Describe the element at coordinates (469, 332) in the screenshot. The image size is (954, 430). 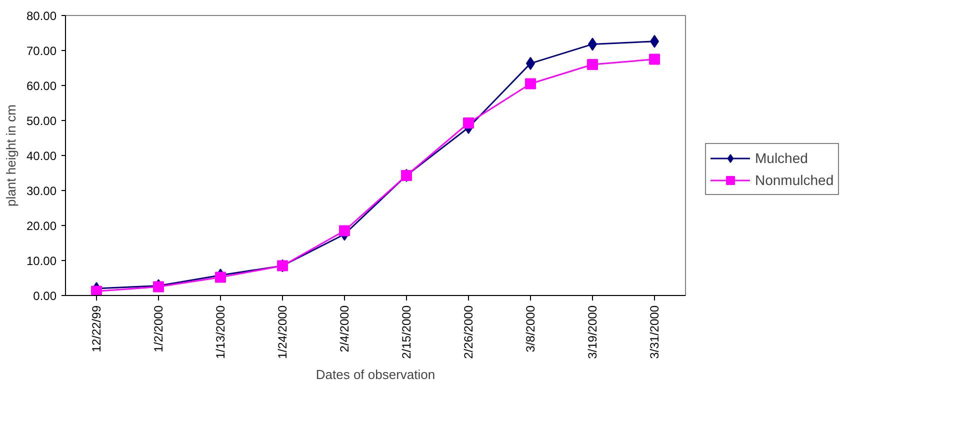
I see `x-tick-label: 2/26/2000` at that location.